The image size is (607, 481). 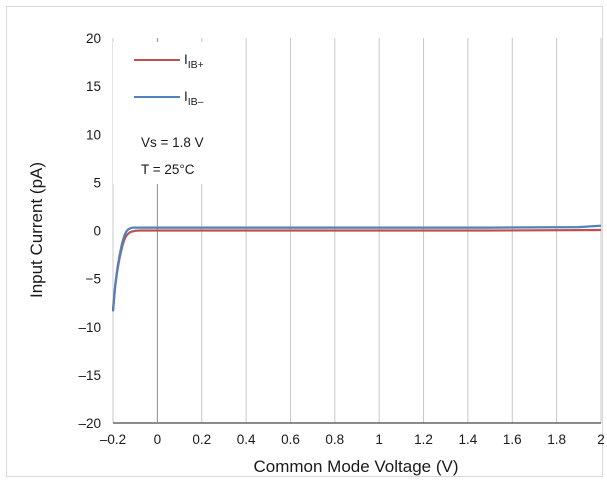 I want to click on annotation-text: T = 25°C, so click(x=168, y=169).